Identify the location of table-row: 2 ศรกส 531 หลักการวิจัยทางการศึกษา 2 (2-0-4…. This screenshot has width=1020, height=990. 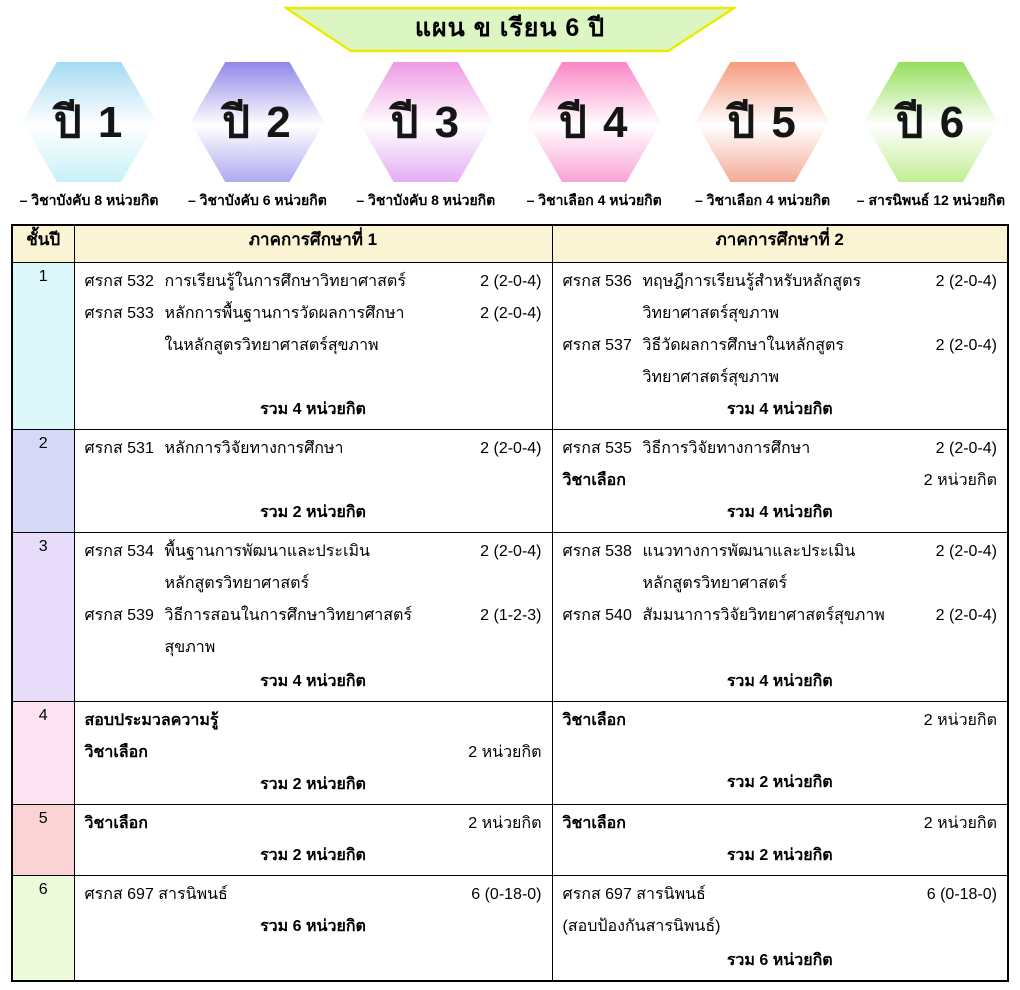
(510, 480).